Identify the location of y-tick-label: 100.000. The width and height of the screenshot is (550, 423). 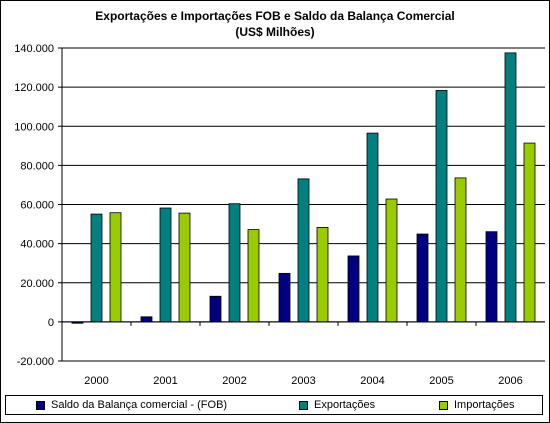
(34, 127).